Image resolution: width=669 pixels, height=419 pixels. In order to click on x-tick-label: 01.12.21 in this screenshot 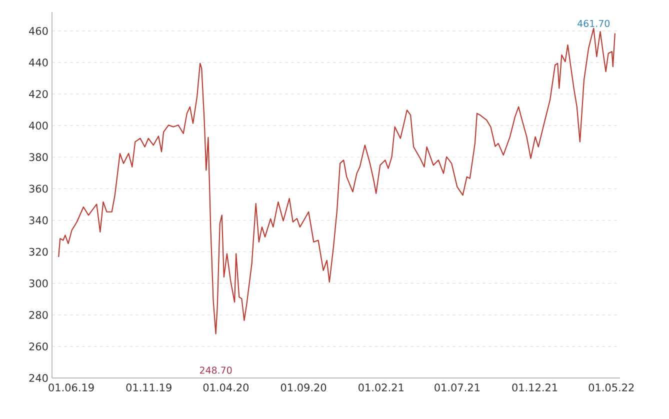, I will do `click(535, 388)`.